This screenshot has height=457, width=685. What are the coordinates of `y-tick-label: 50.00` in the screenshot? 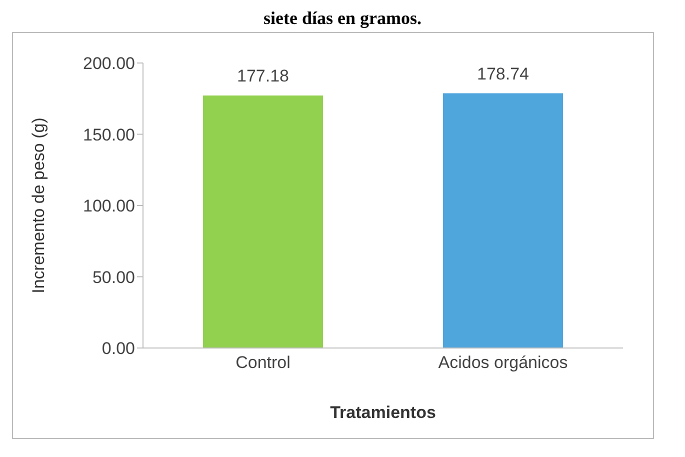 It's located at (113, 277).